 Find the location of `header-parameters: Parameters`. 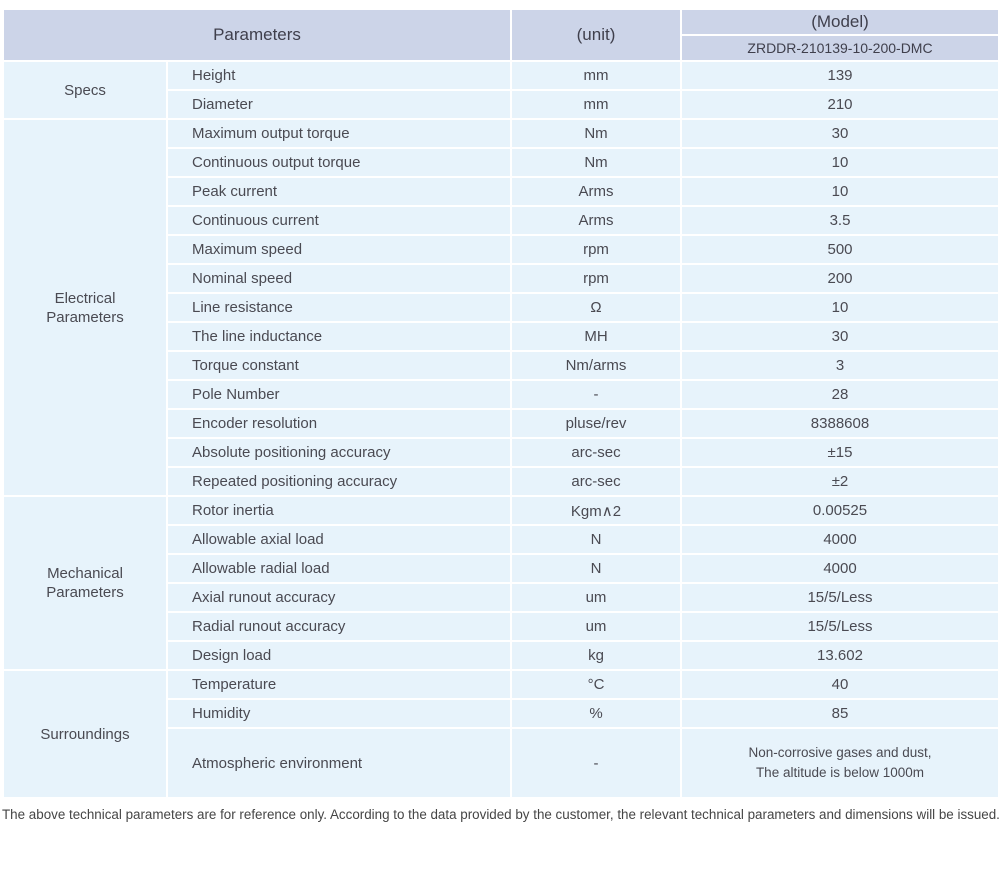

header-parameters: Parameters is located at coordinates (257, 35).